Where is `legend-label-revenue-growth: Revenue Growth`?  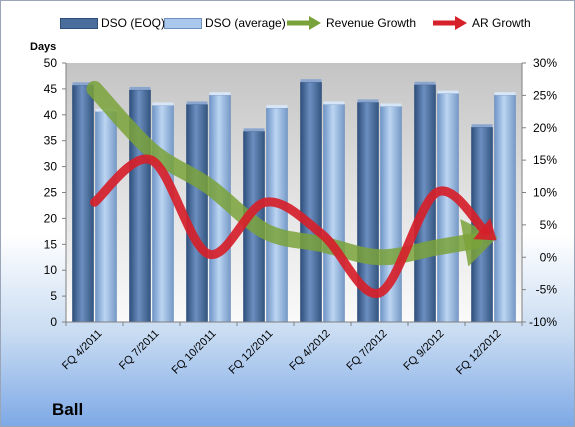 legend-label-revenue-growth: Revenue Growth is located at coordinates (371, 23).